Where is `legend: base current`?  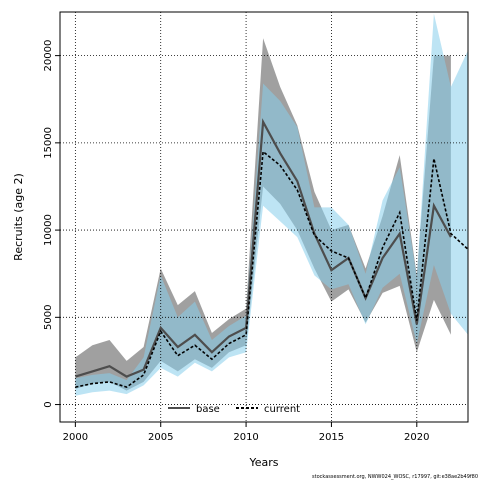
legend: base current is located at coordinates (234, 409).